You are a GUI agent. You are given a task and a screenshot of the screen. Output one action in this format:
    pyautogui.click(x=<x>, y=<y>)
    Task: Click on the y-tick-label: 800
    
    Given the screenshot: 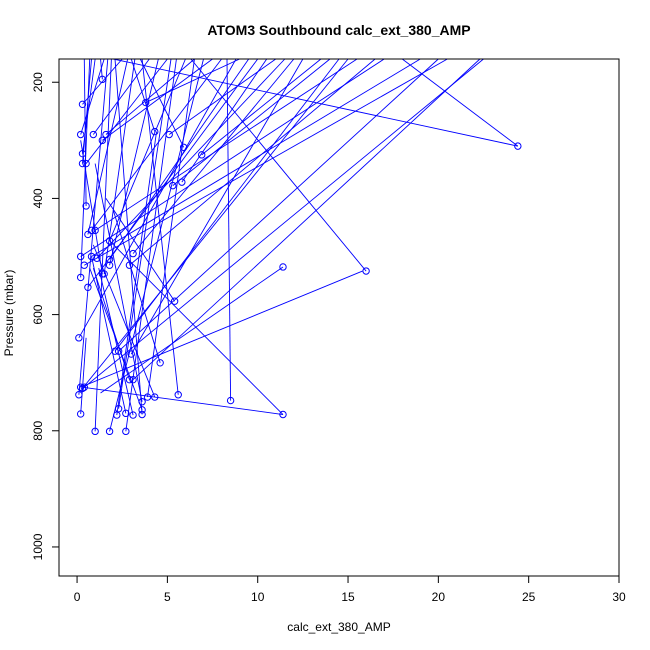 What is the action you would take?
    pyautogui.click(x=38, y=430)
    